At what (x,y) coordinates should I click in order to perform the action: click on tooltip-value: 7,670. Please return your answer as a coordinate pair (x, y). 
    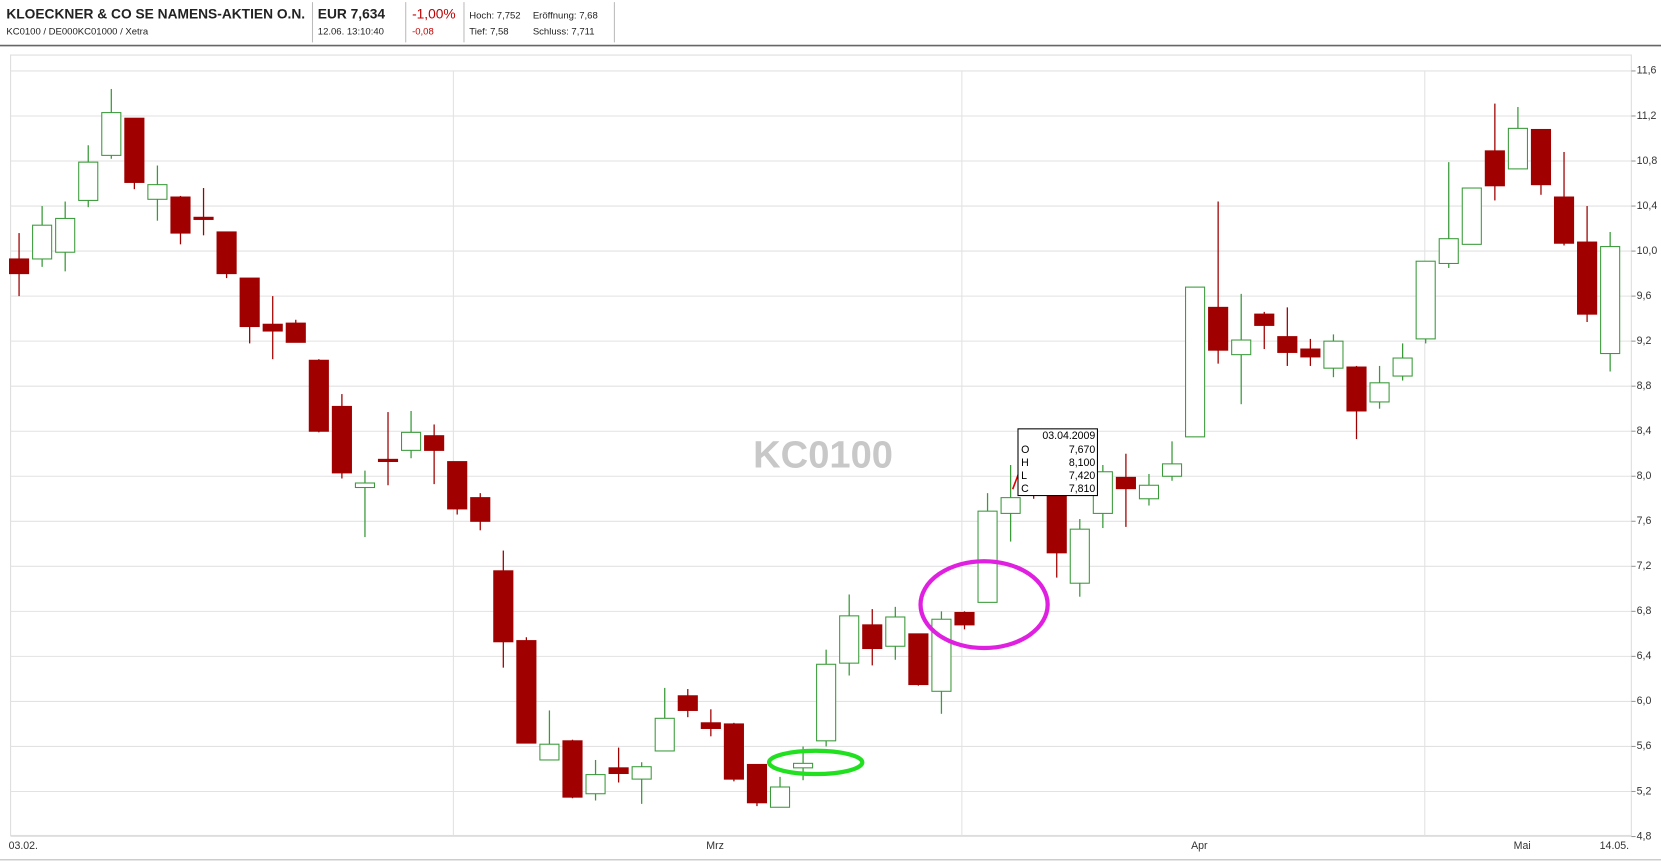
    Looking at the image, I should click on (1082, 450).